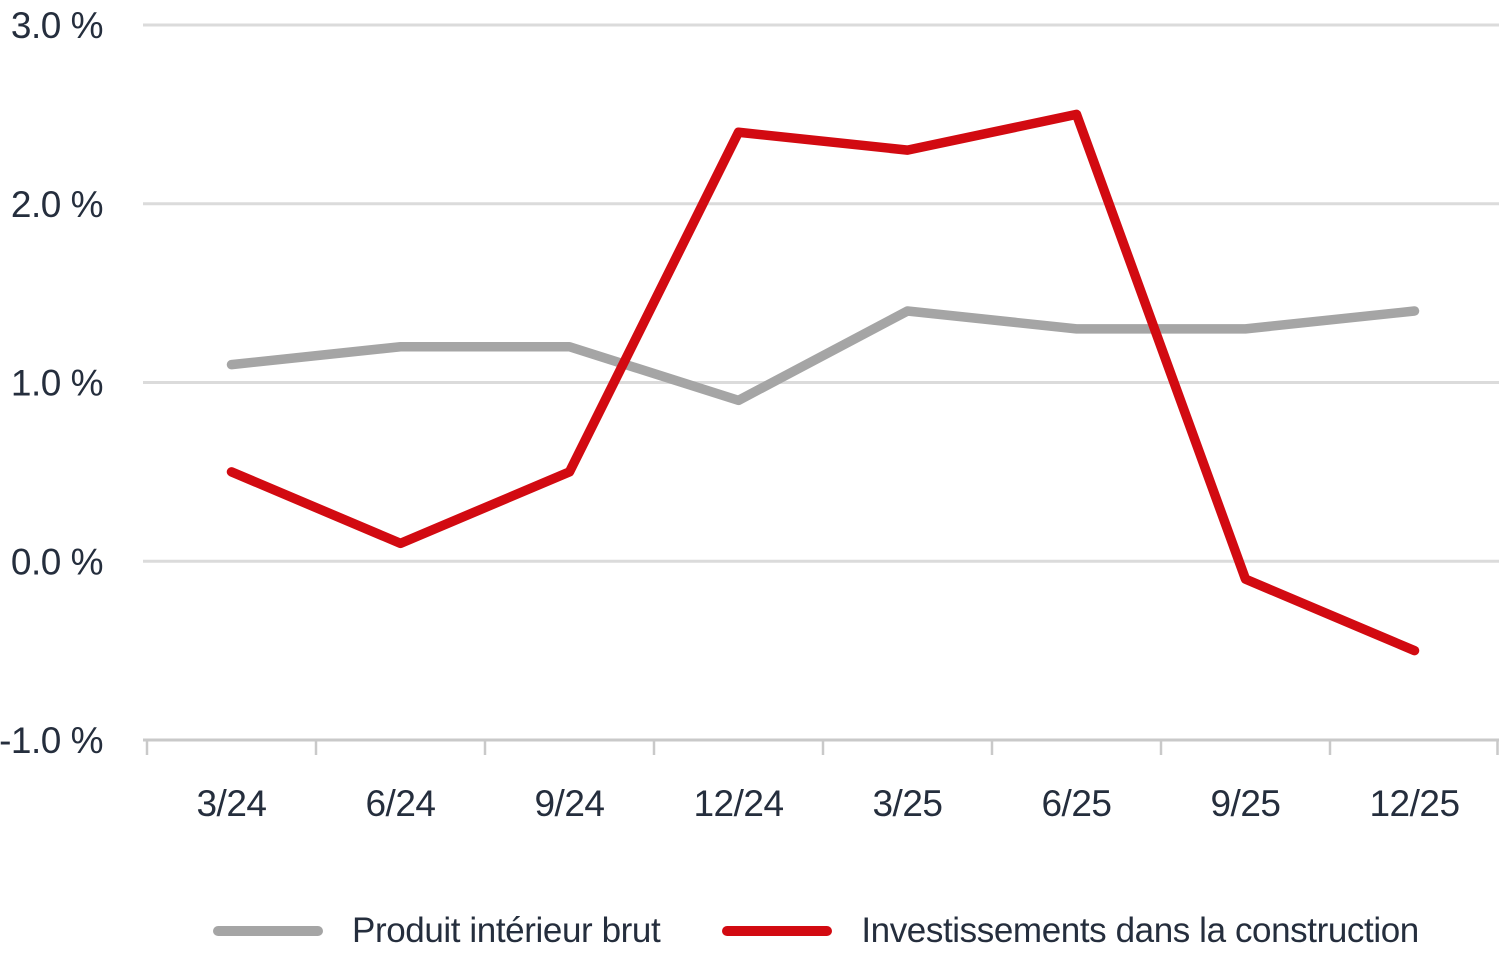 This screenshot has width=1500, height=964. What do you see at coordinates (1414, 803) in the screenshot?
I see `x-tick-label: 12/25` at bounding box center [1414, 803].